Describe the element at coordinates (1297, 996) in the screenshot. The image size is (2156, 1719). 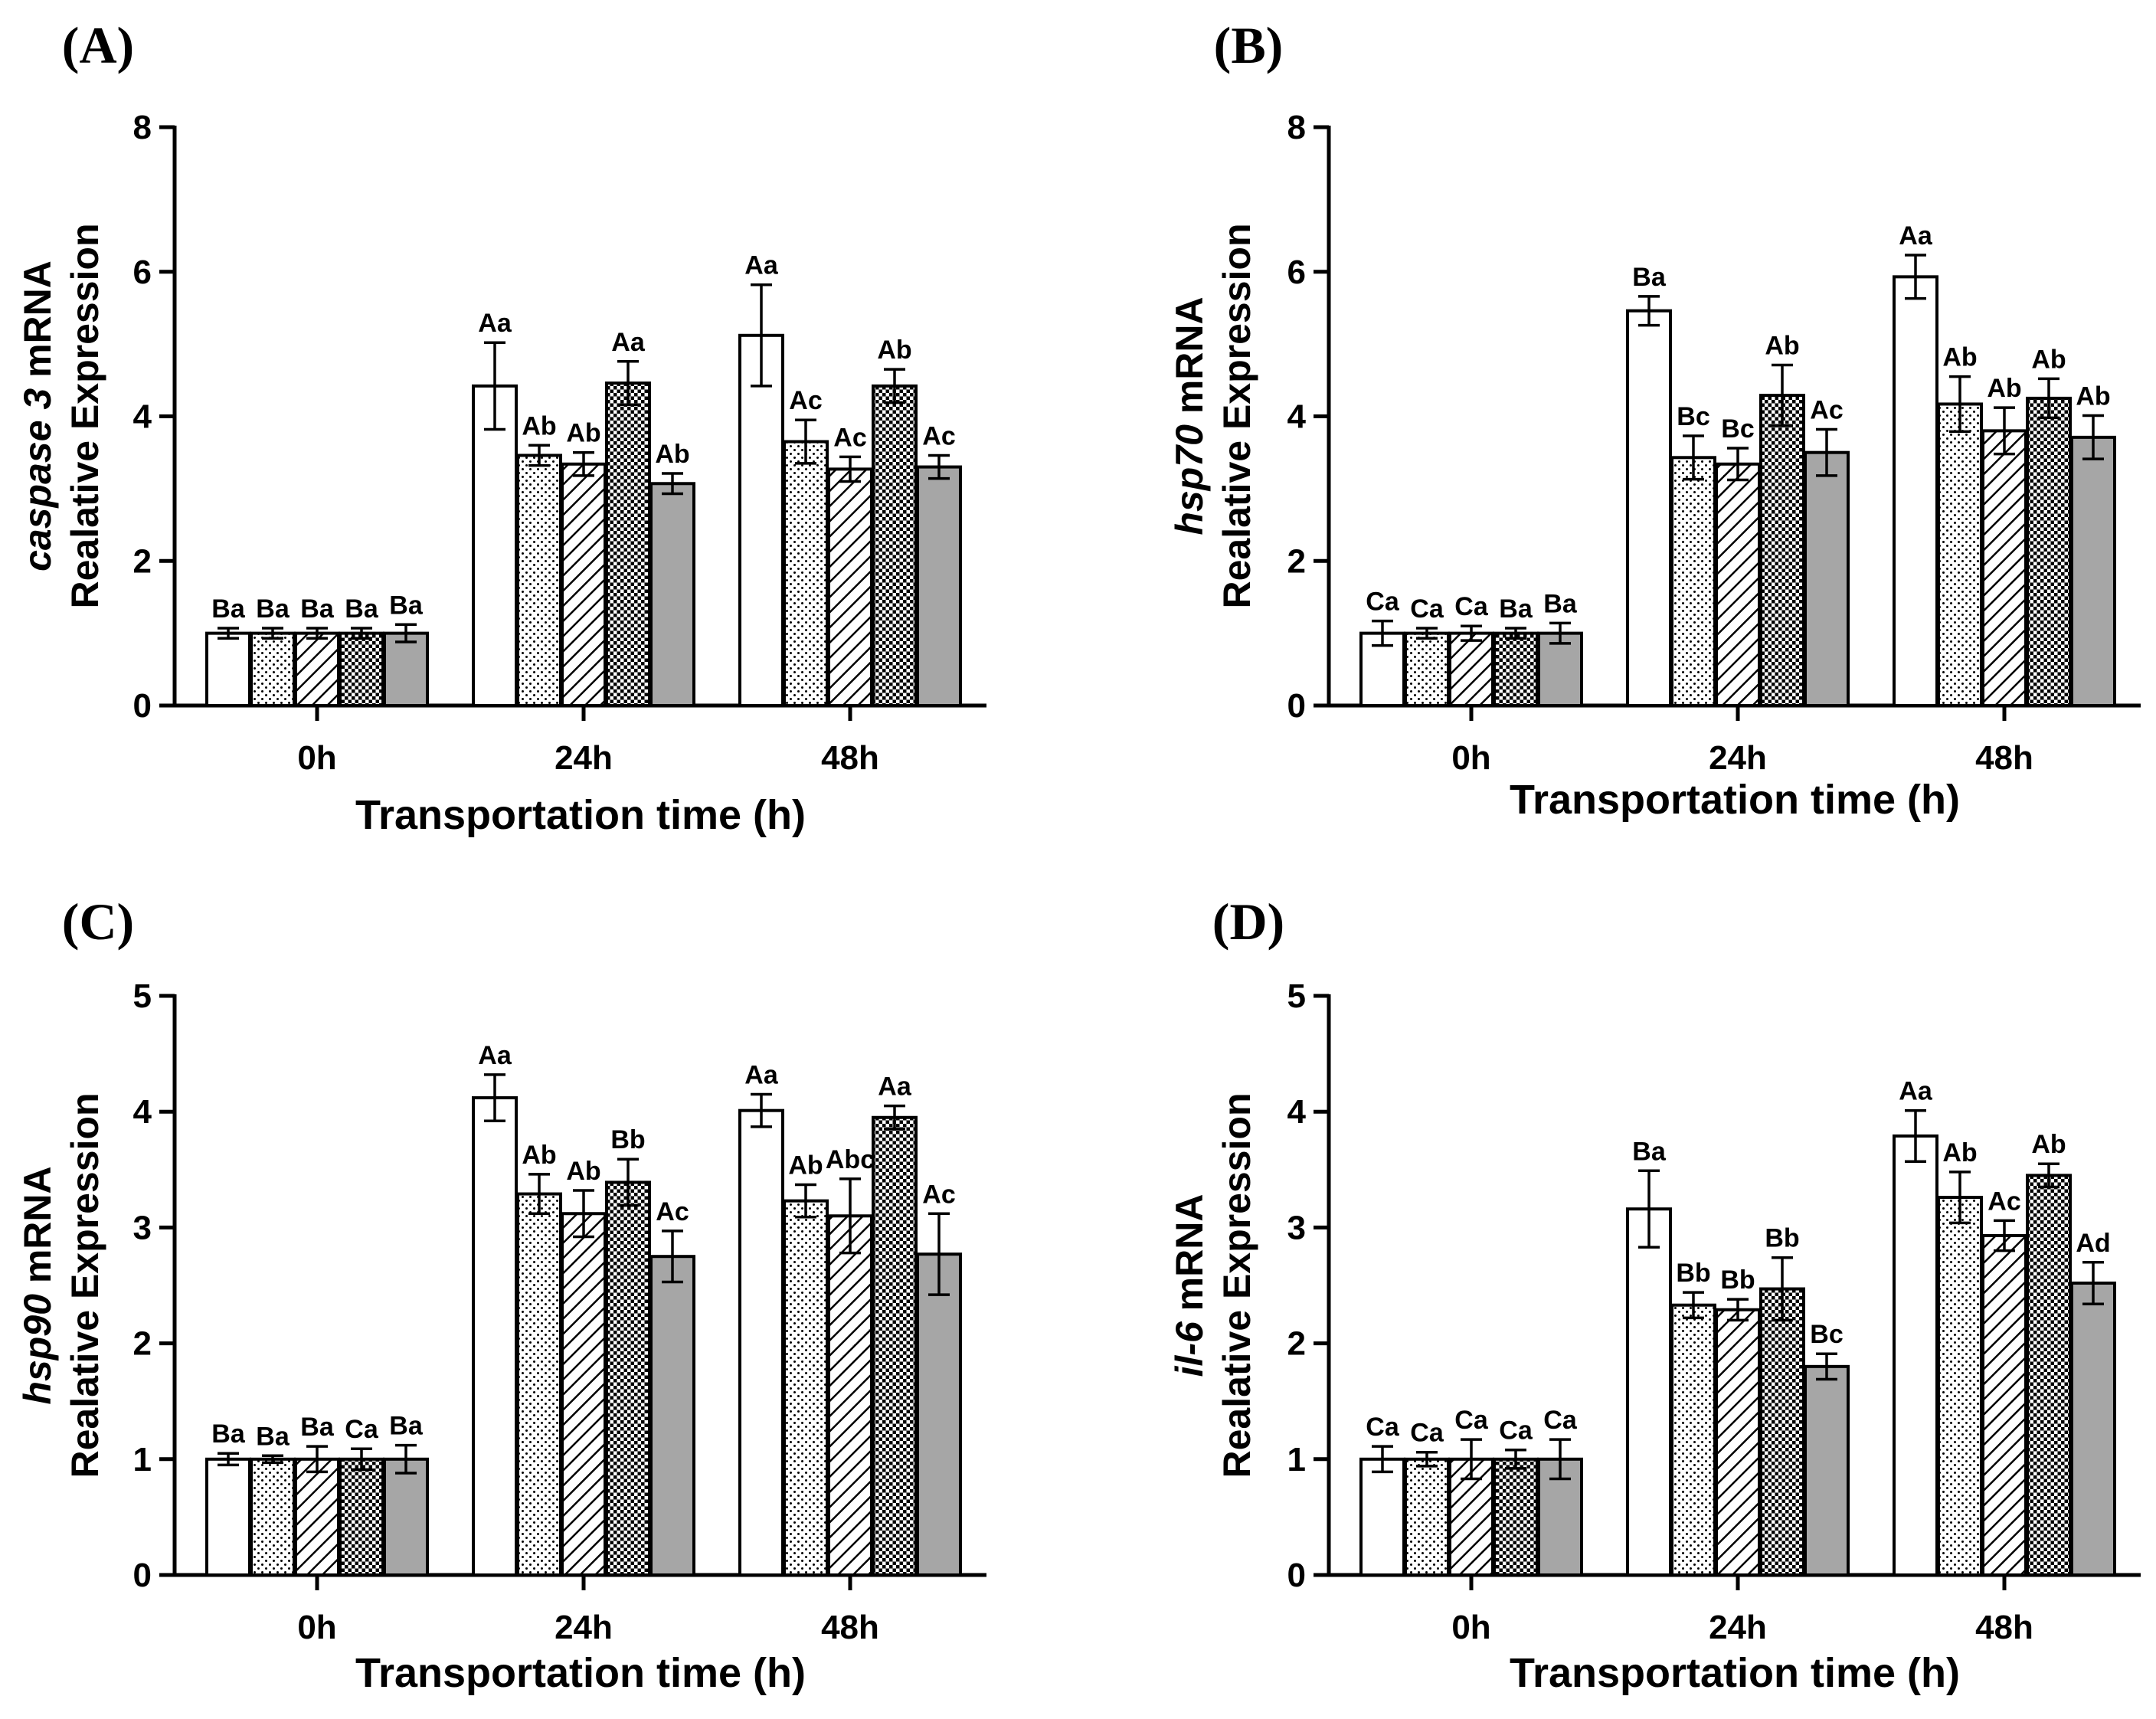
I see `y-tick-label: 5` at that location.